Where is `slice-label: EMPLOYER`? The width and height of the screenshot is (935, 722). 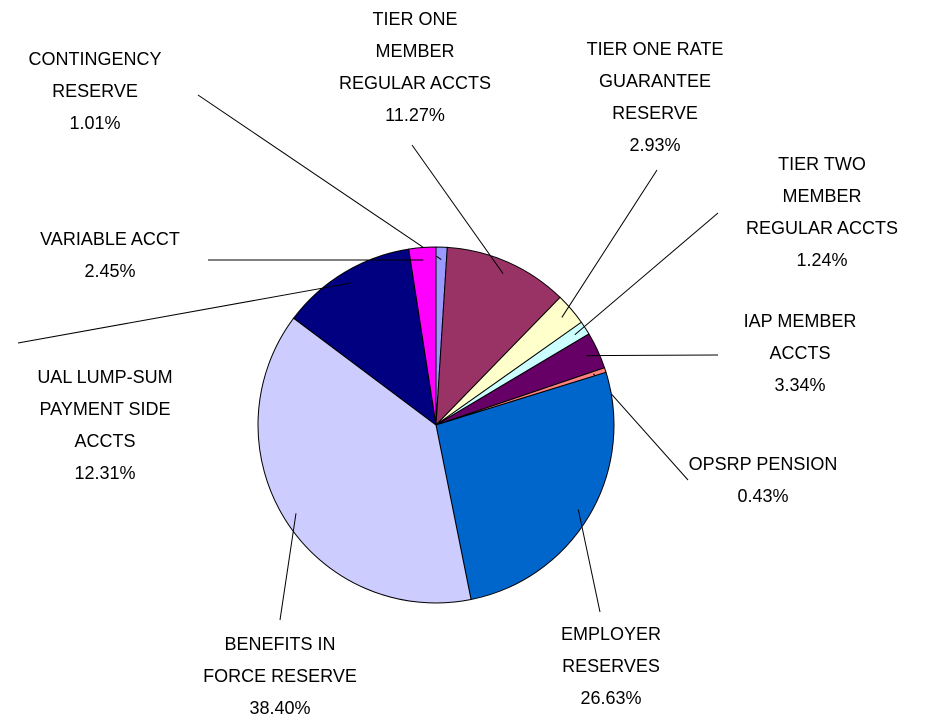 slice-label: EMPLOYER is located at coordinates (611, 634).